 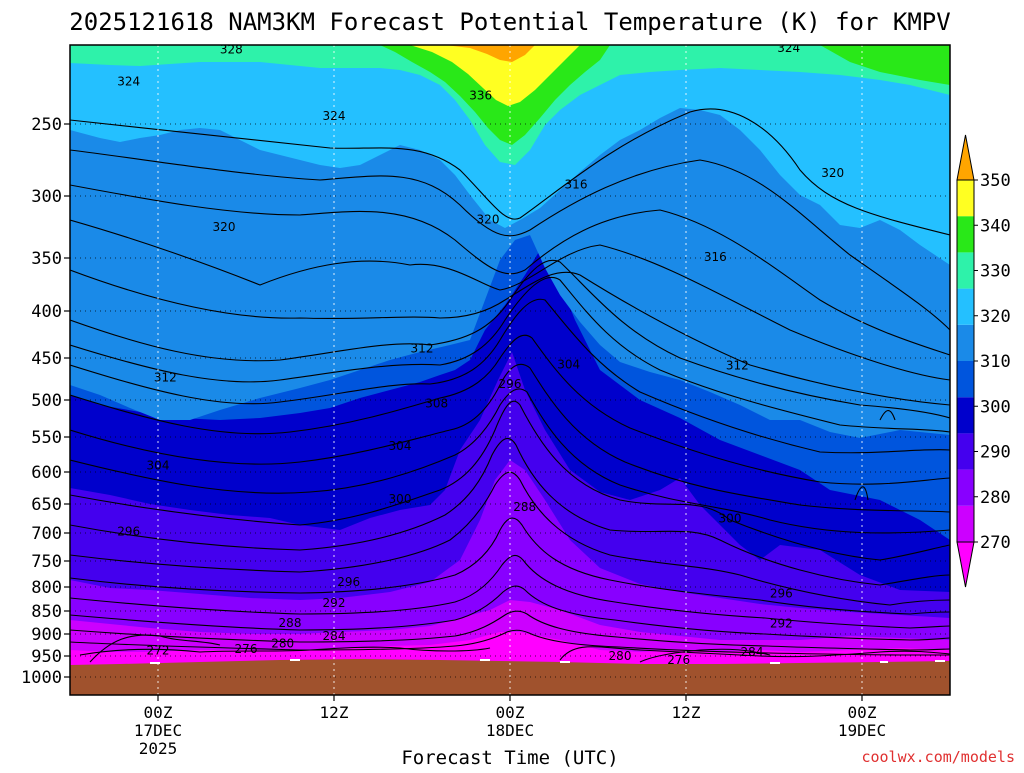 I want to click on y-tick-label-850: 850, so click(x=46, y=612).